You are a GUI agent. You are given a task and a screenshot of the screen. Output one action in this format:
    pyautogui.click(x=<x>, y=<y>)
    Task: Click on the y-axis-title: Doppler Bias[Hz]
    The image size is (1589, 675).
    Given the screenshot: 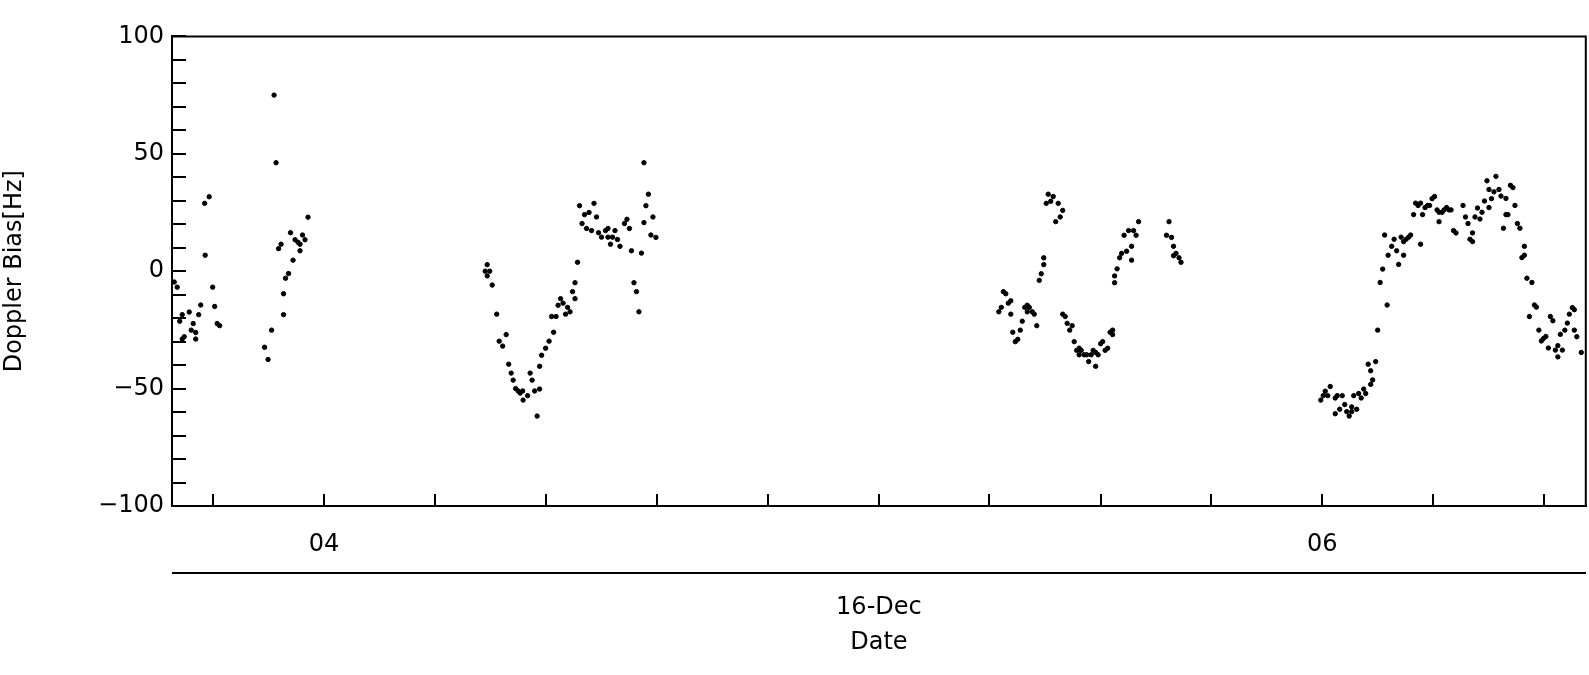 What is the action you would take?
    pyautogui.click(x=13, y=271)
    